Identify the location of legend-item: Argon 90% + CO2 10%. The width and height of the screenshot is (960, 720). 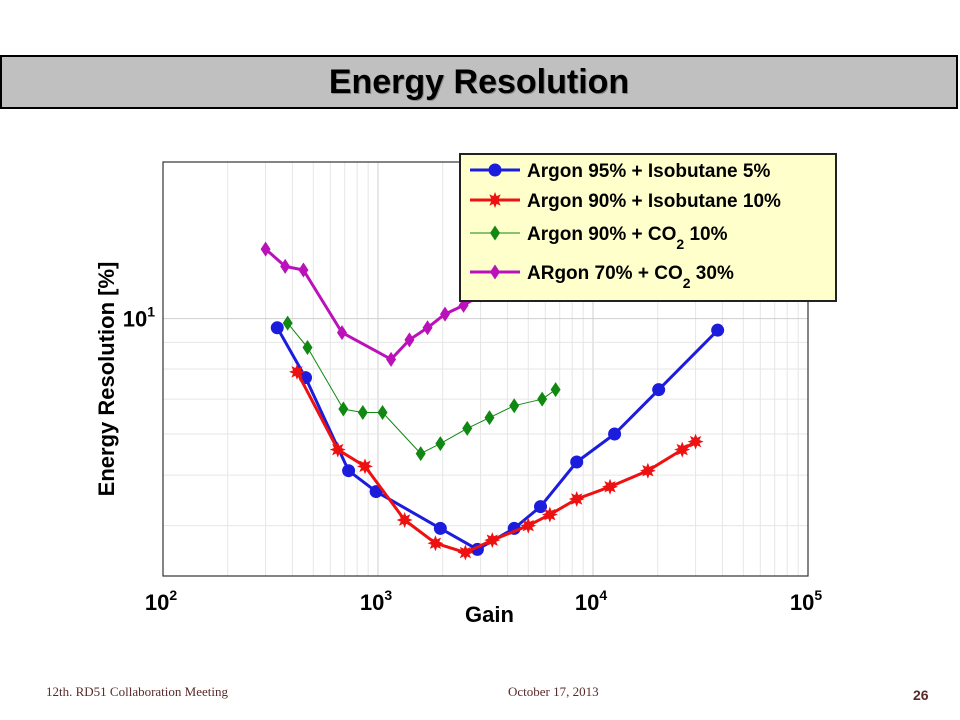
(599, 238).